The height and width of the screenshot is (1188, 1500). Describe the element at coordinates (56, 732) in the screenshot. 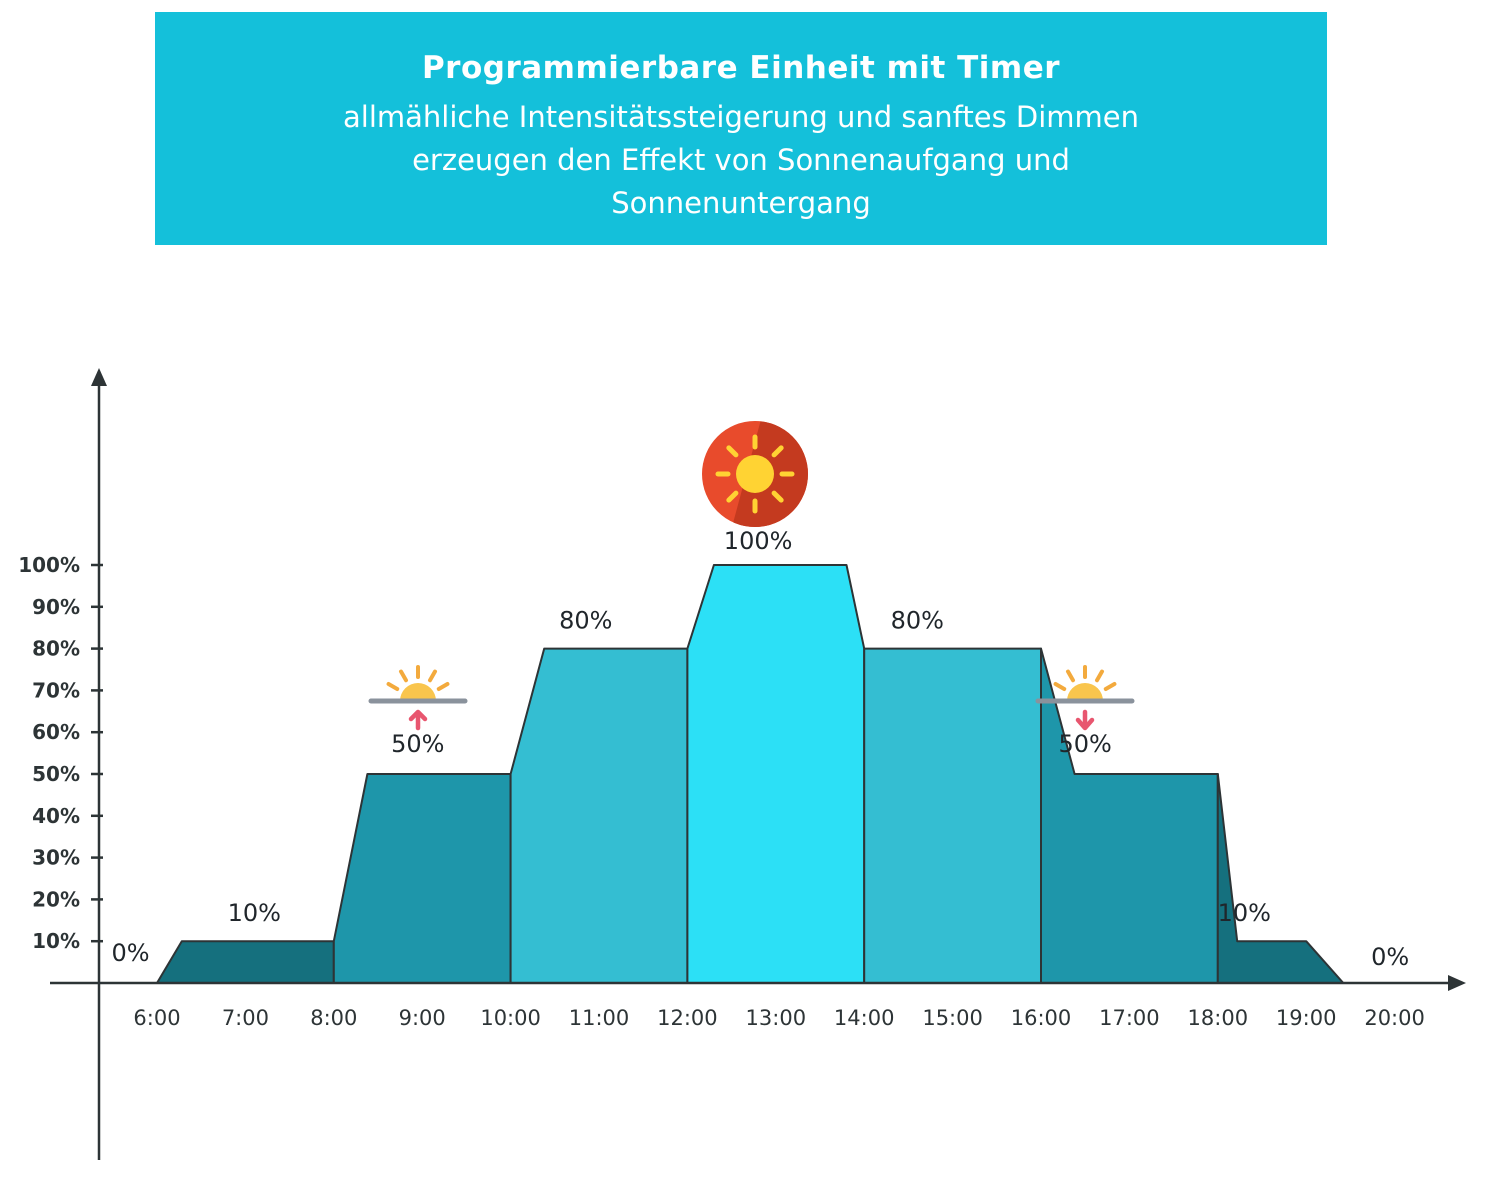

I see `y-tick-label: 60%` at that location.